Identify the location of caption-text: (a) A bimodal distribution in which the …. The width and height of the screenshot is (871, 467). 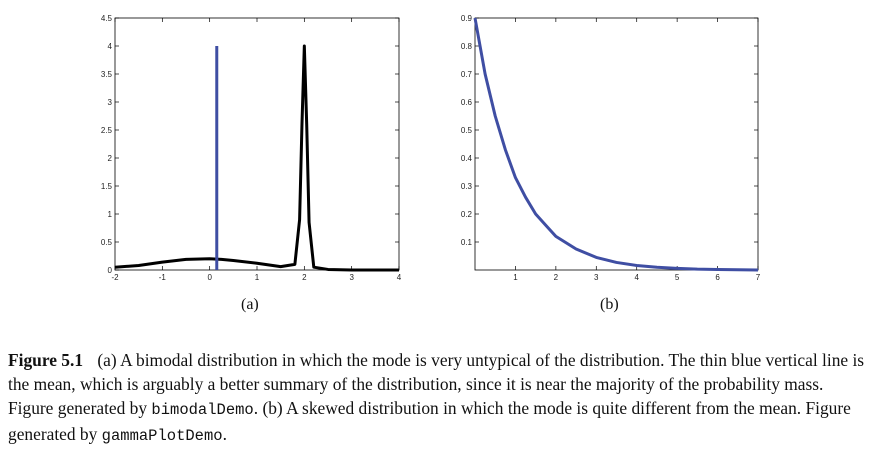
(436, 384).